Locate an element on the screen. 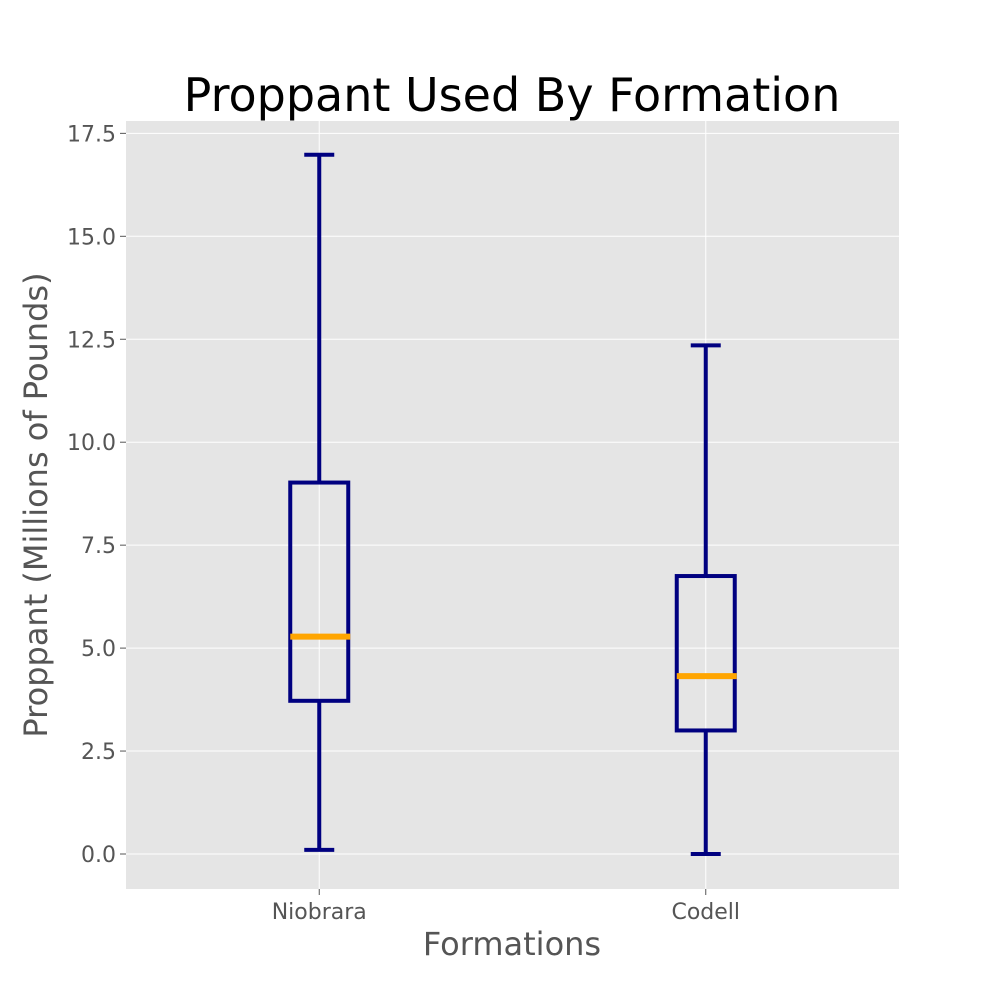 This screenshot has height=1000, width=1000. y-axis-label: Proppant (Millions of Pounds) is located at coordinates (36, 504).